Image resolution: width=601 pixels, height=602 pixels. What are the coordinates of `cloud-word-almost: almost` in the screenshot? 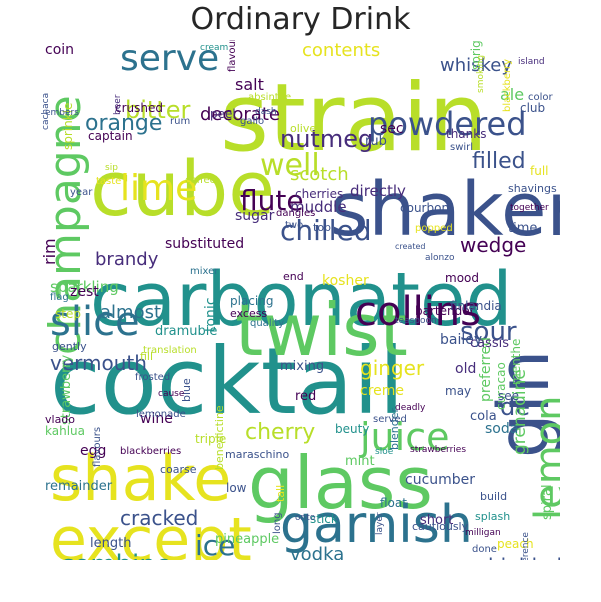 It's located at (130, 312).